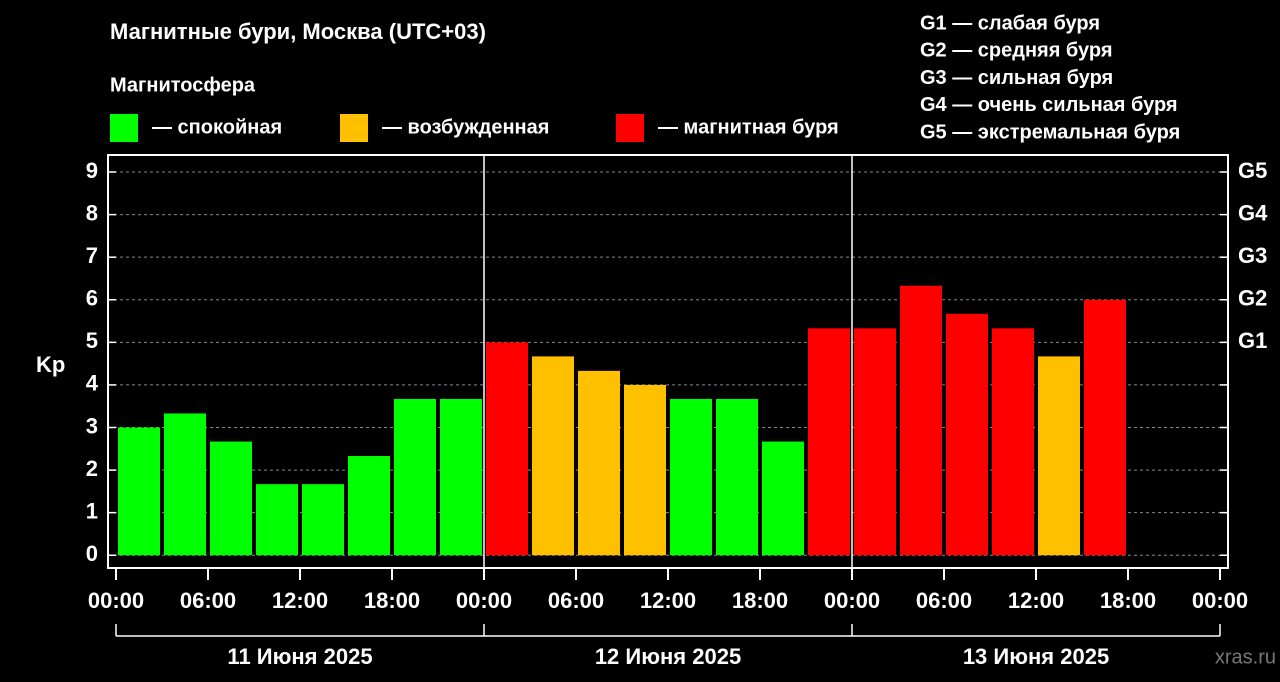  Describe the element at coordinates (92, 553) in the screenshot. I see `y-tick-label: 0` at that location.